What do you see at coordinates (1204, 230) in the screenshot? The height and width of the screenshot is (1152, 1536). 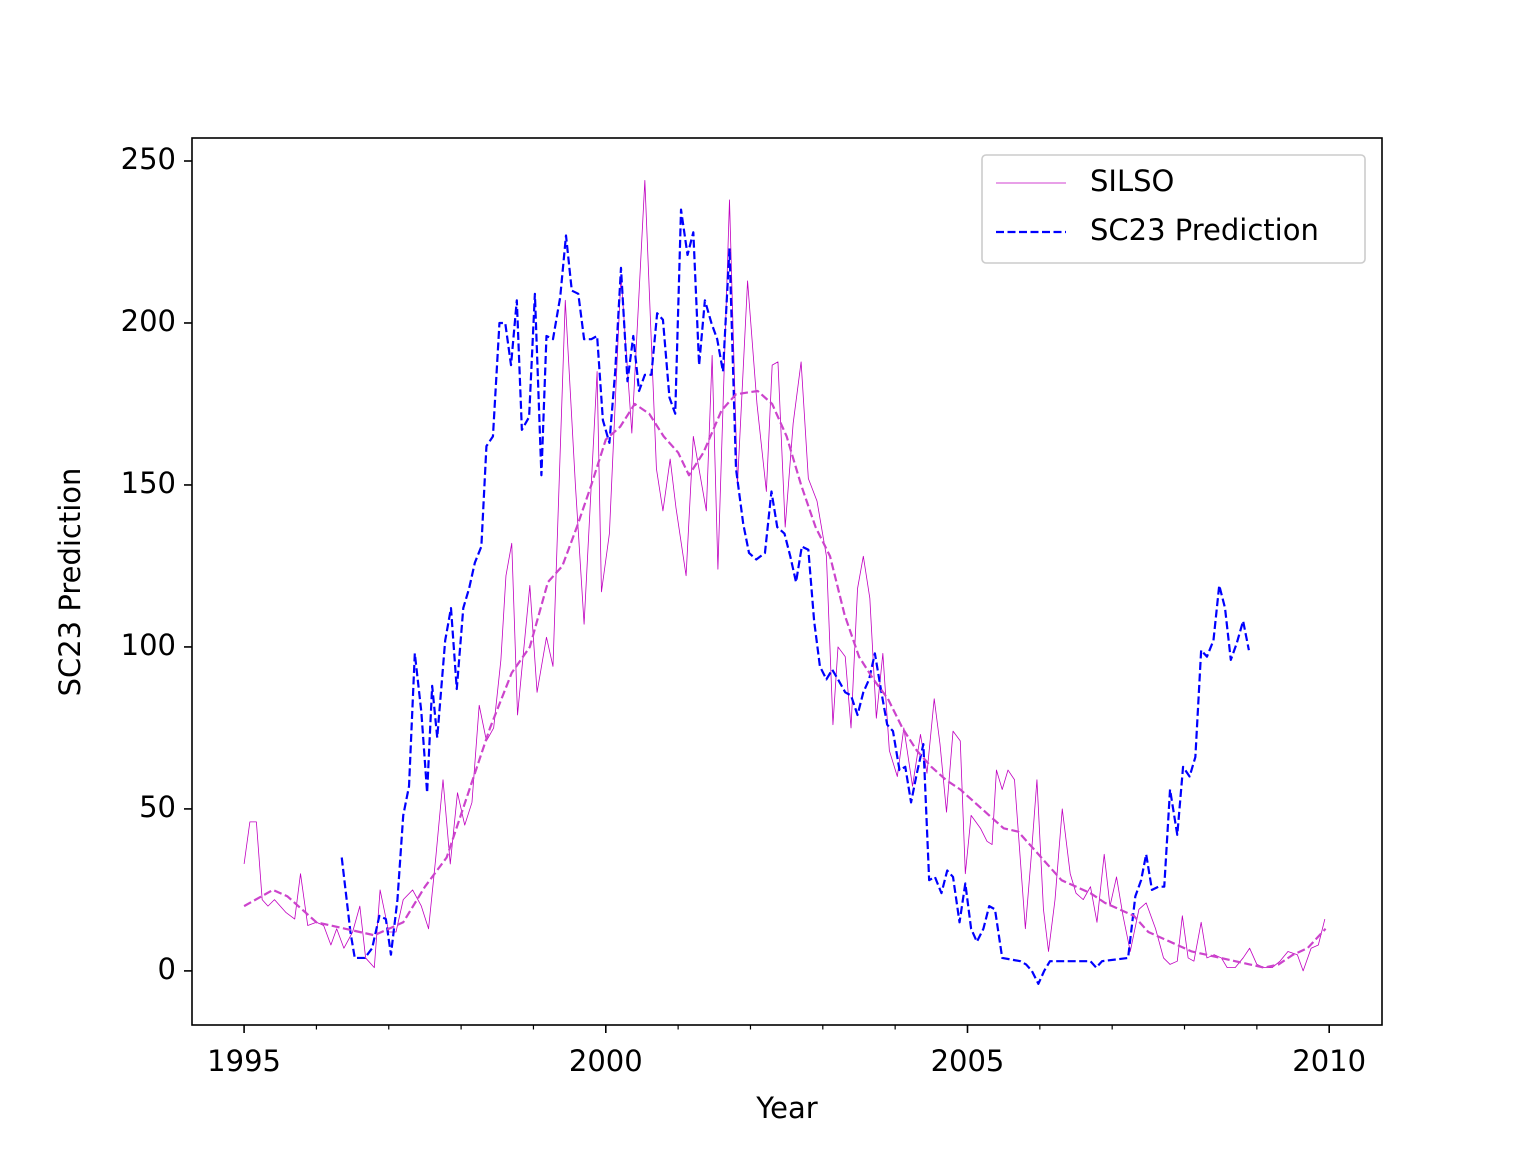 I see `legend-label: SC23 Prediction` at bounding box center [1204, 230].